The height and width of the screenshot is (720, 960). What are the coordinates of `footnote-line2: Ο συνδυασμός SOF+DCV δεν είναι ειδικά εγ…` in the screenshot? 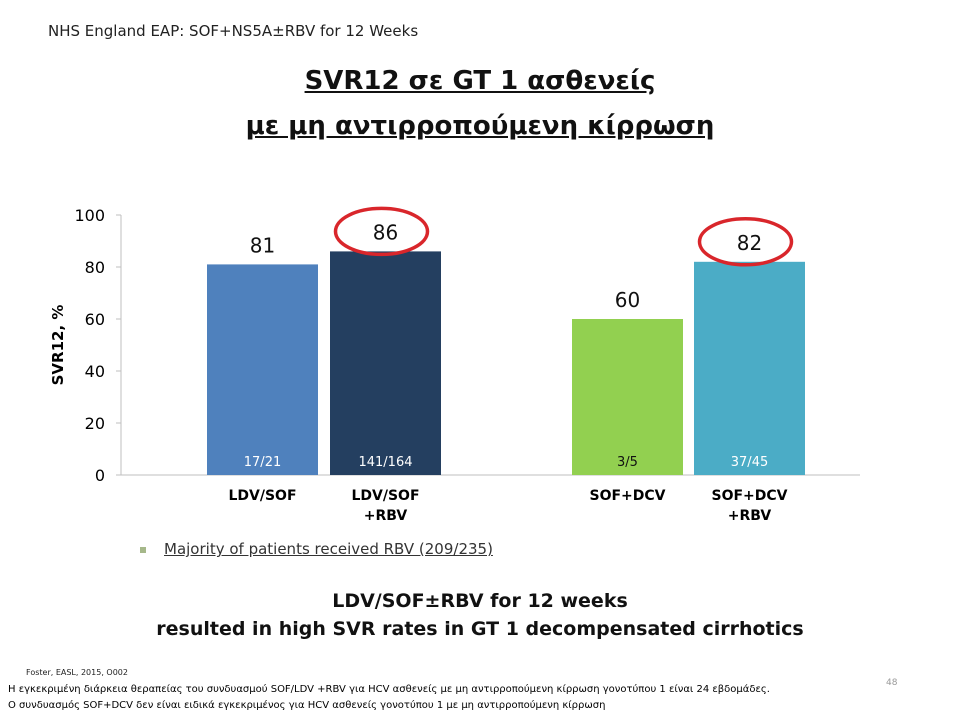 It's located at (307, 705).